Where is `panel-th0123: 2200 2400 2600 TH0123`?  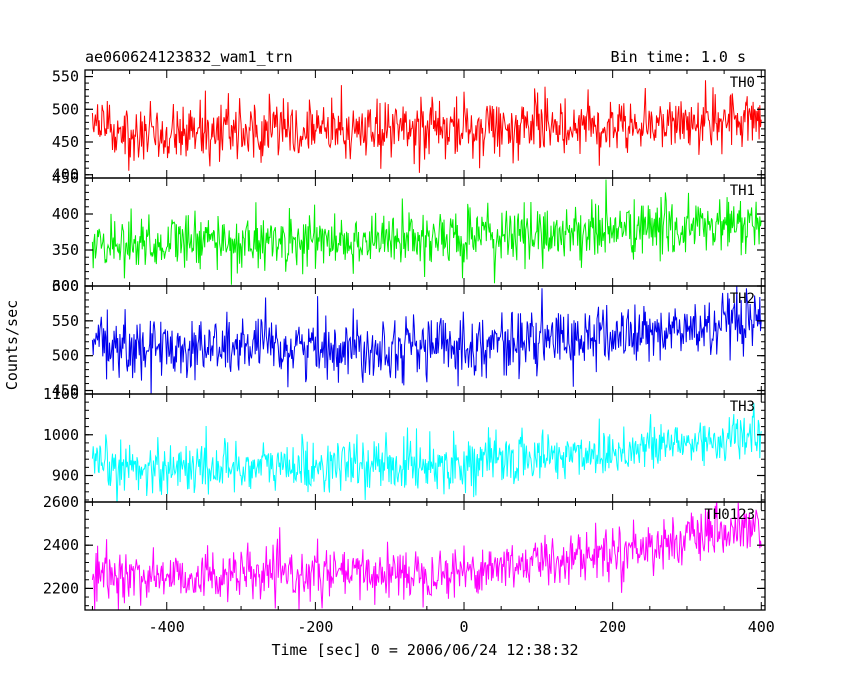
panel-th0123: 2200 2400 2600 TH0123 is located at coordinates (404, 552).